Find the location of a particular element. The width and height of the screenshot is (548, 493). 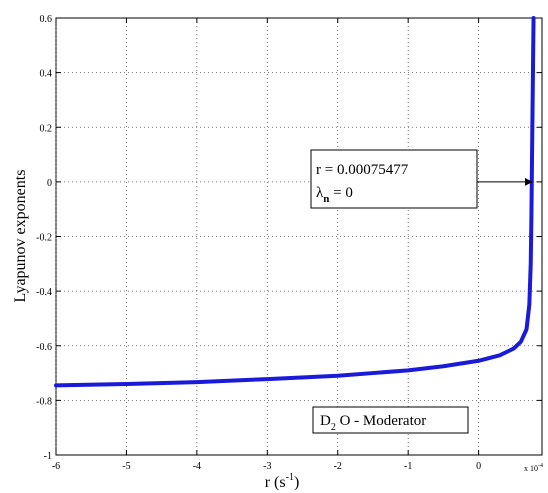

x-axis-label-close: ) is located at coordinates (296, 482).